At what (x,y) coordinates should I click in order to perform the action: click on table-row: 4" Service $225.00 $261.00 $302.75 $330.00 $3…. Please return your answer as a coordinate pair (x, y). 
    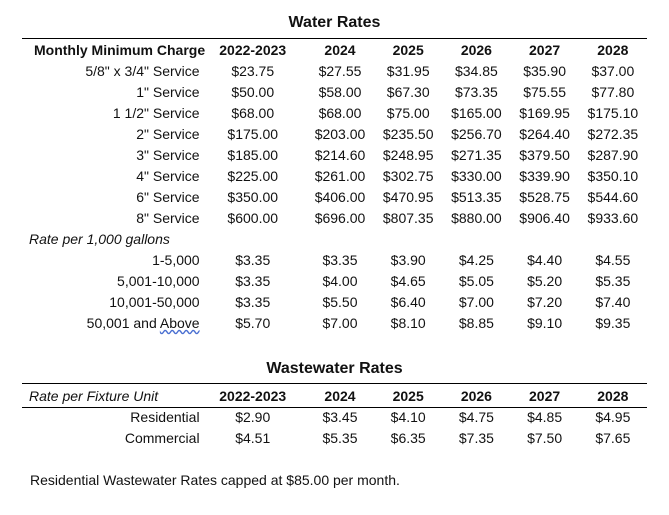
    Looking at the image, I should click on (334, 176).